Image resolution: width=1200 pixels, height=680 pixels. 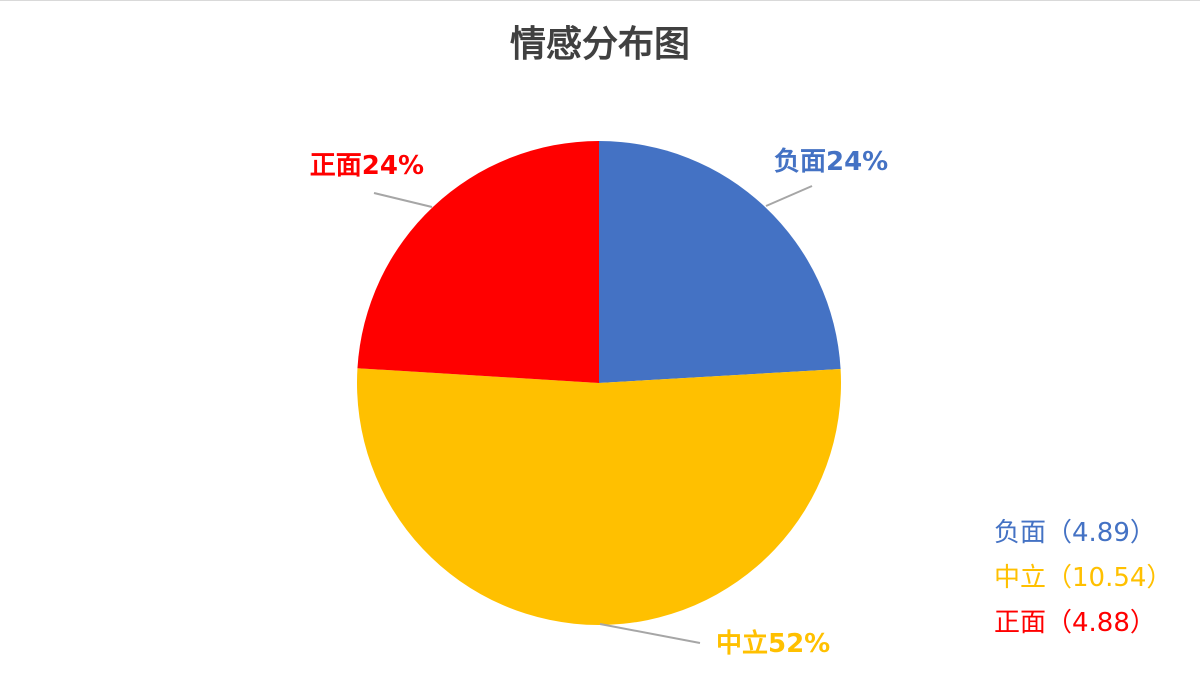 I want to click on legend-entry-2: 中立（10.54）, so click(x=1083, y=578).